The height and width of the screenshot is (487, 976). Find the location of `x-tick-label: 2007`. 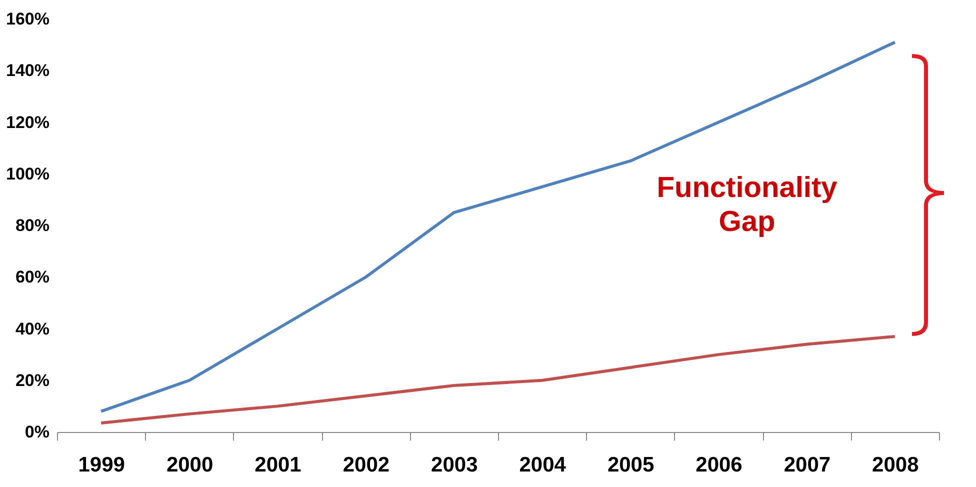

x-tick-label: 2007 is located at coordinates (807, 465).